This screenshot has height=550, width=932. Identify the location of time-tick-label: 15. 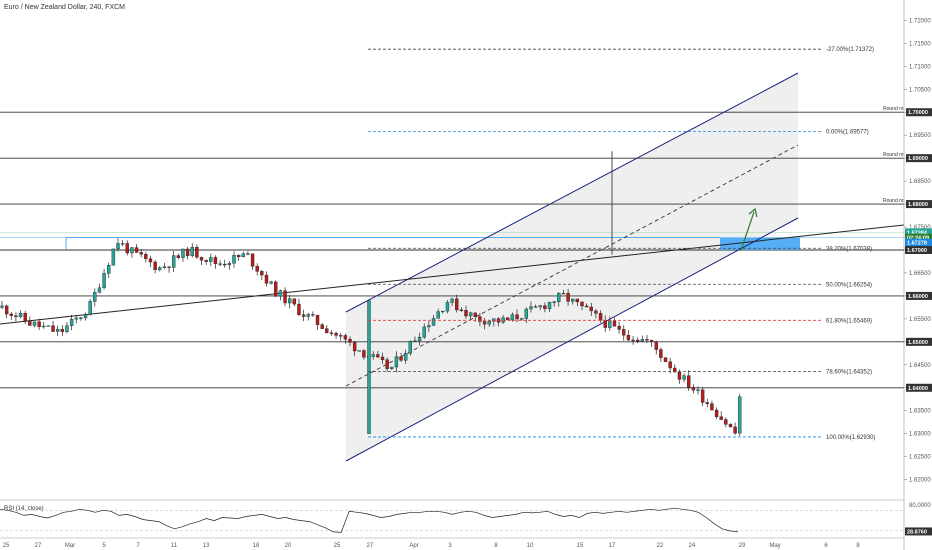
(580, 546).